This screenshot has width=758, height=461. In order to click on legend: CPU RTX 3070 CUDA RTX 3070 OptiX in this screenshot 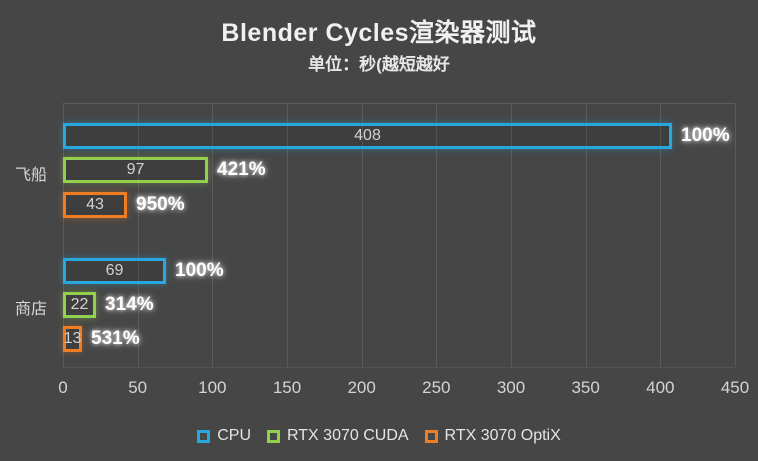, I will do `click(379, 436)`.